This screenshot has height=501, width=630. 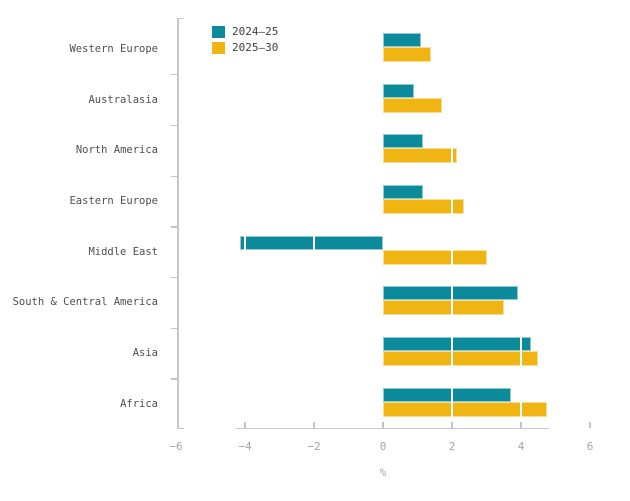 I want to click on category-label: Africa, so click(x=139, y=403).